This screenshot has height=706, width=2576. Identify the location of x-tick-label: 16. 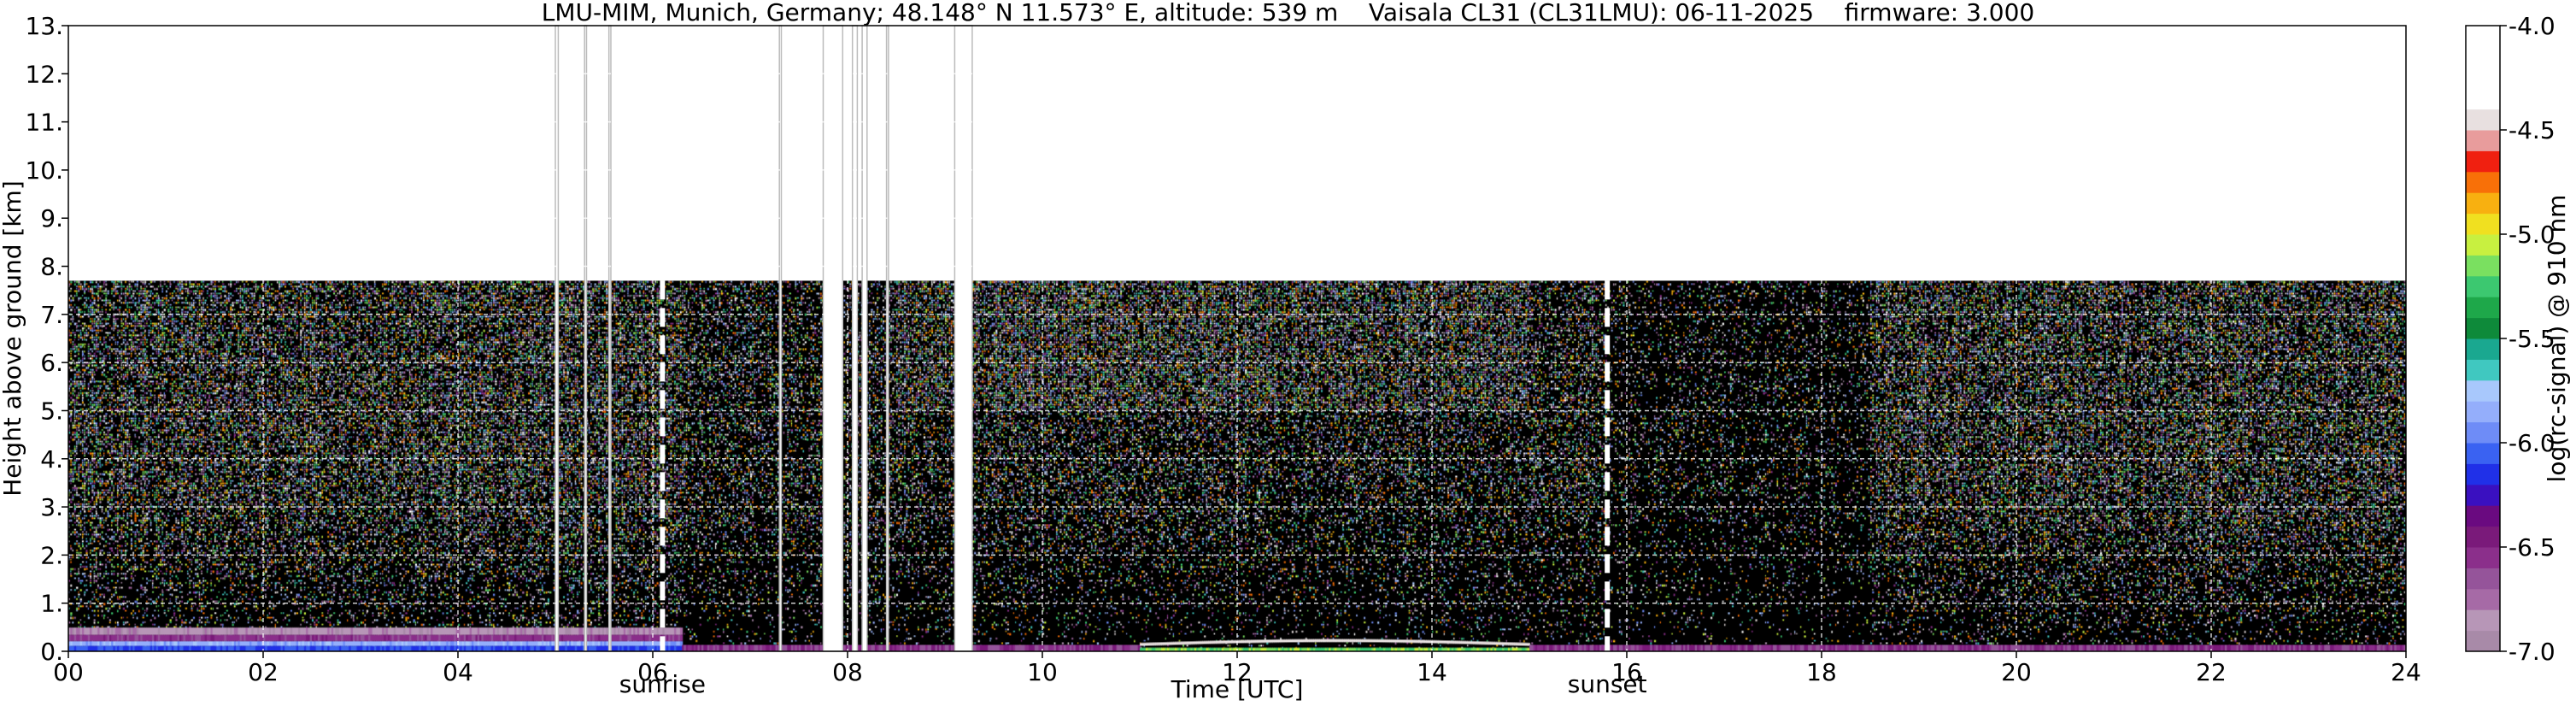
(1626, 672).